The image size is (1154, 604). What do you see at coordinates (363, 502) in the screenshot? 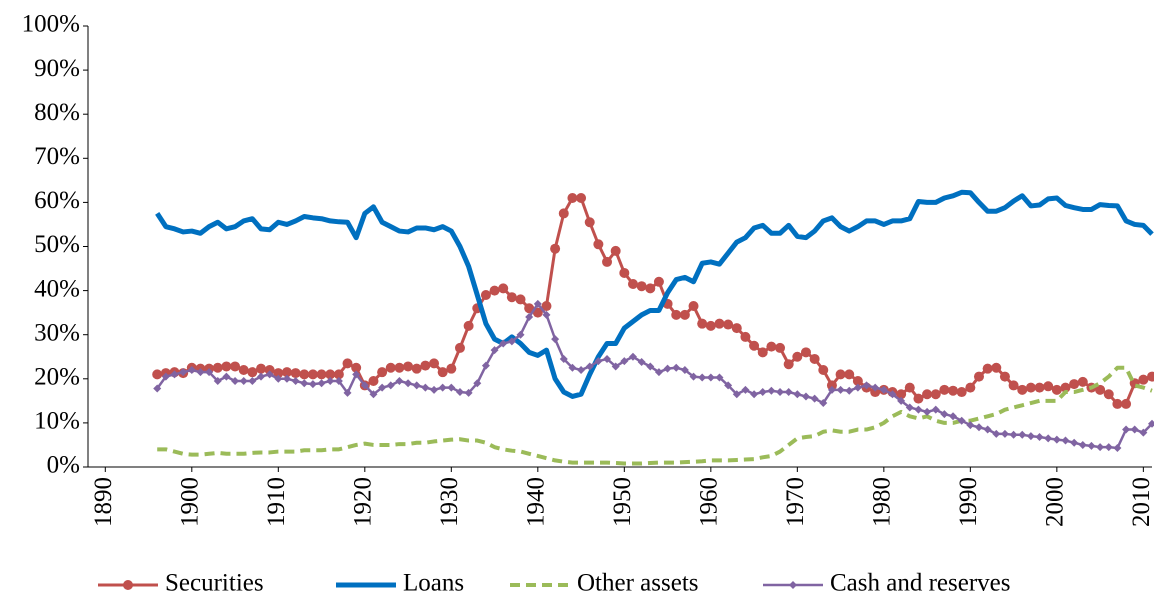
I see `x-tick-label: 1920` at bounding box center [363, 502].